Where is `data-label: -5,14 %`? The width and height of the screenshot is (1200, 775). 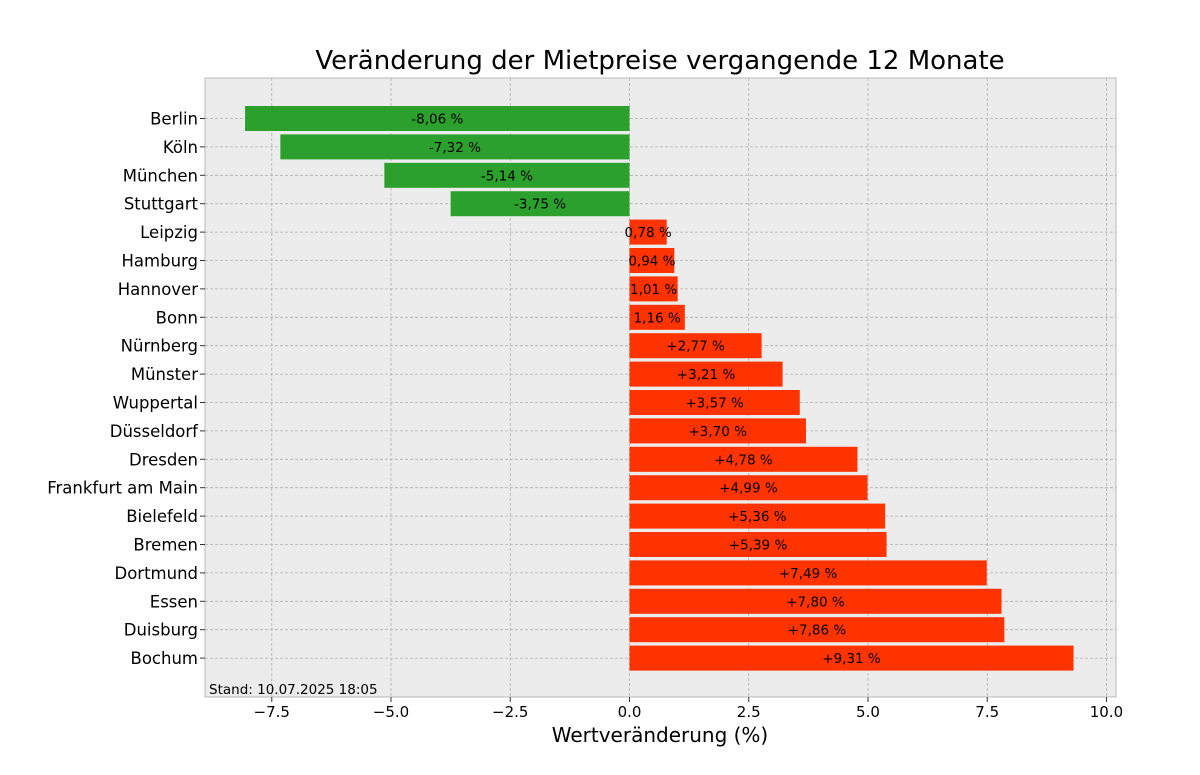 data-label: -5,14 % is located at coordinates (507, 176).